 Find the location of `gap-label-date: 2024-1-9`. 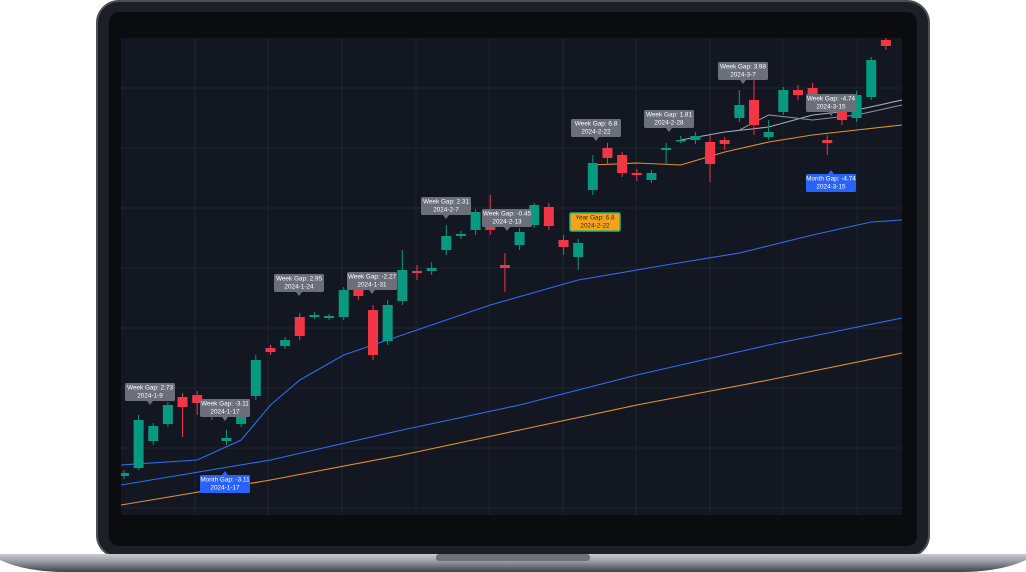

gap-label-date: 2024-1-9 is located at coordinates (150, 396).